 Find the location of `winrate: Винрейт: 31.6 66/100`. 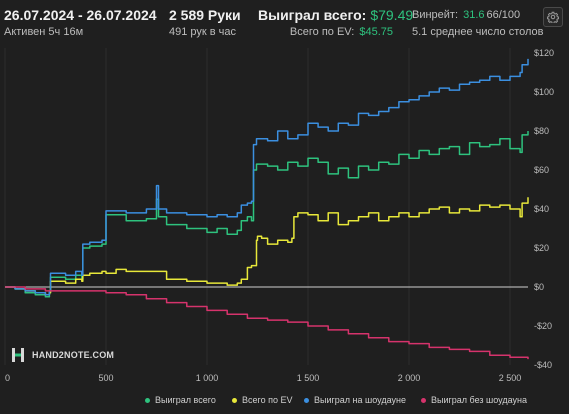

winrate: Винрейт: 31.6 66/100 is located at coordinates (466, 15).